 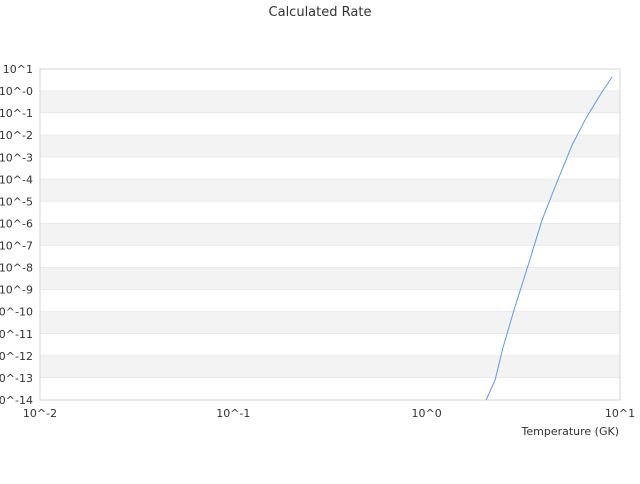 I want to click on y-tick-label: 10^-8, so click(x=16, y=268).